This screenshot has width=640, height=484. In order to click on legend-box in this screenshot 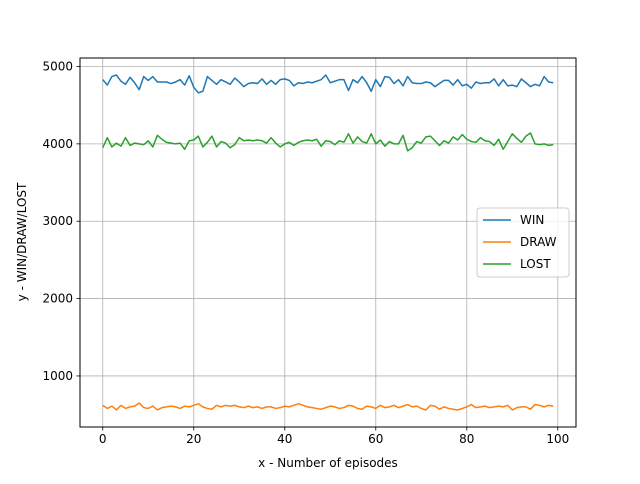, I will do `click(523, 242)`.